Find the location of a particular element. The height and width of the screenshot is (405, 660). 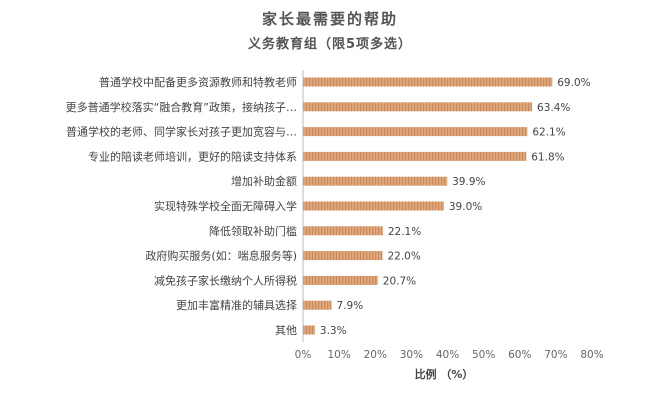

category-label: 普通学校中配备更多资源教师和特教老师 is located at coordinates (198, 82).